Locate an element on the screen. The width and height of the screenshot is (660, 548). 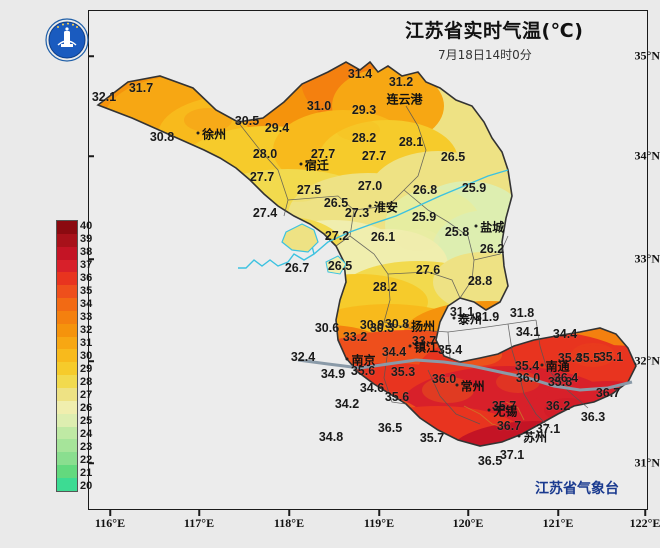
station-temperature-label: 31.2 is located at coordinates (401, 82).